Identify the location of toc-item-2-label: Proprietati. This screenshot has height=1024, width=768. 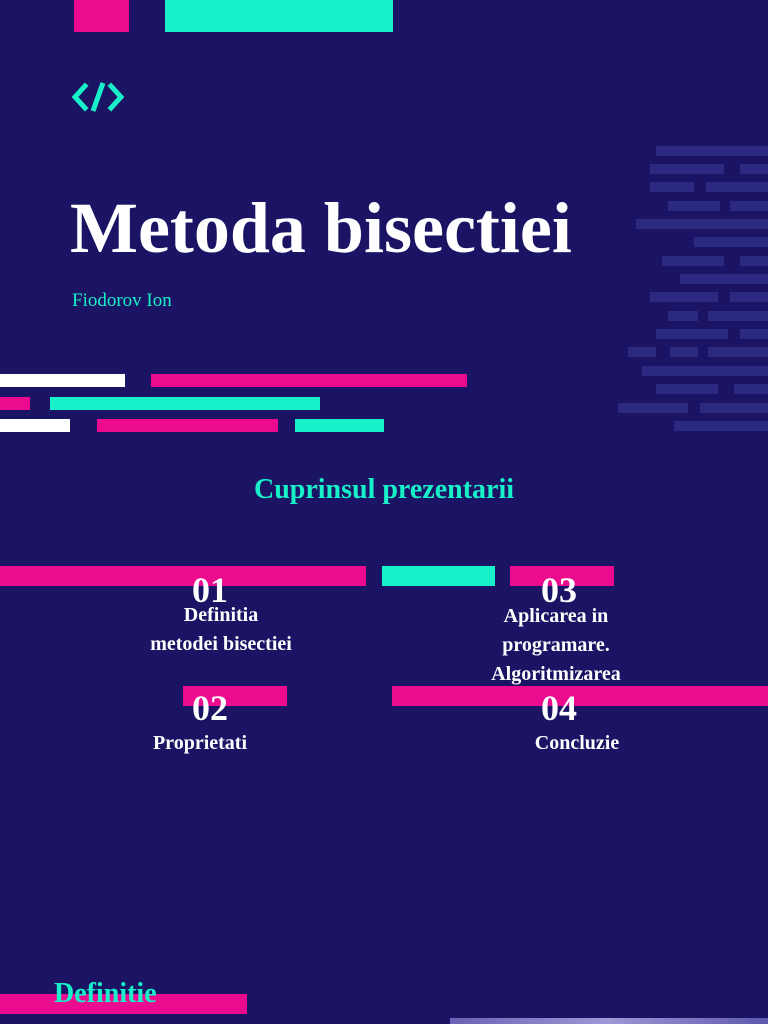
(200, 743).